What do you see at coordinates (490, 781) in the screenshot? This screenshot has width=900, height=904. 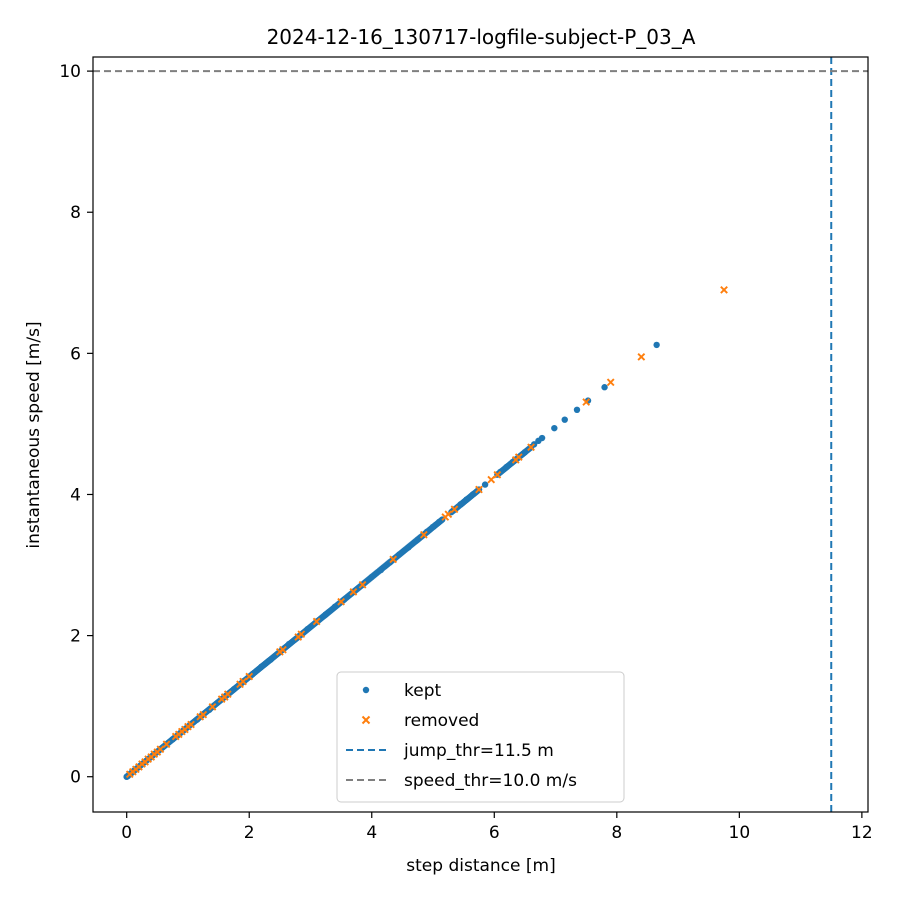 I see `legend-label-speed-thr: speed_thr=10.0 m/s` at bounding box center [490, 781].